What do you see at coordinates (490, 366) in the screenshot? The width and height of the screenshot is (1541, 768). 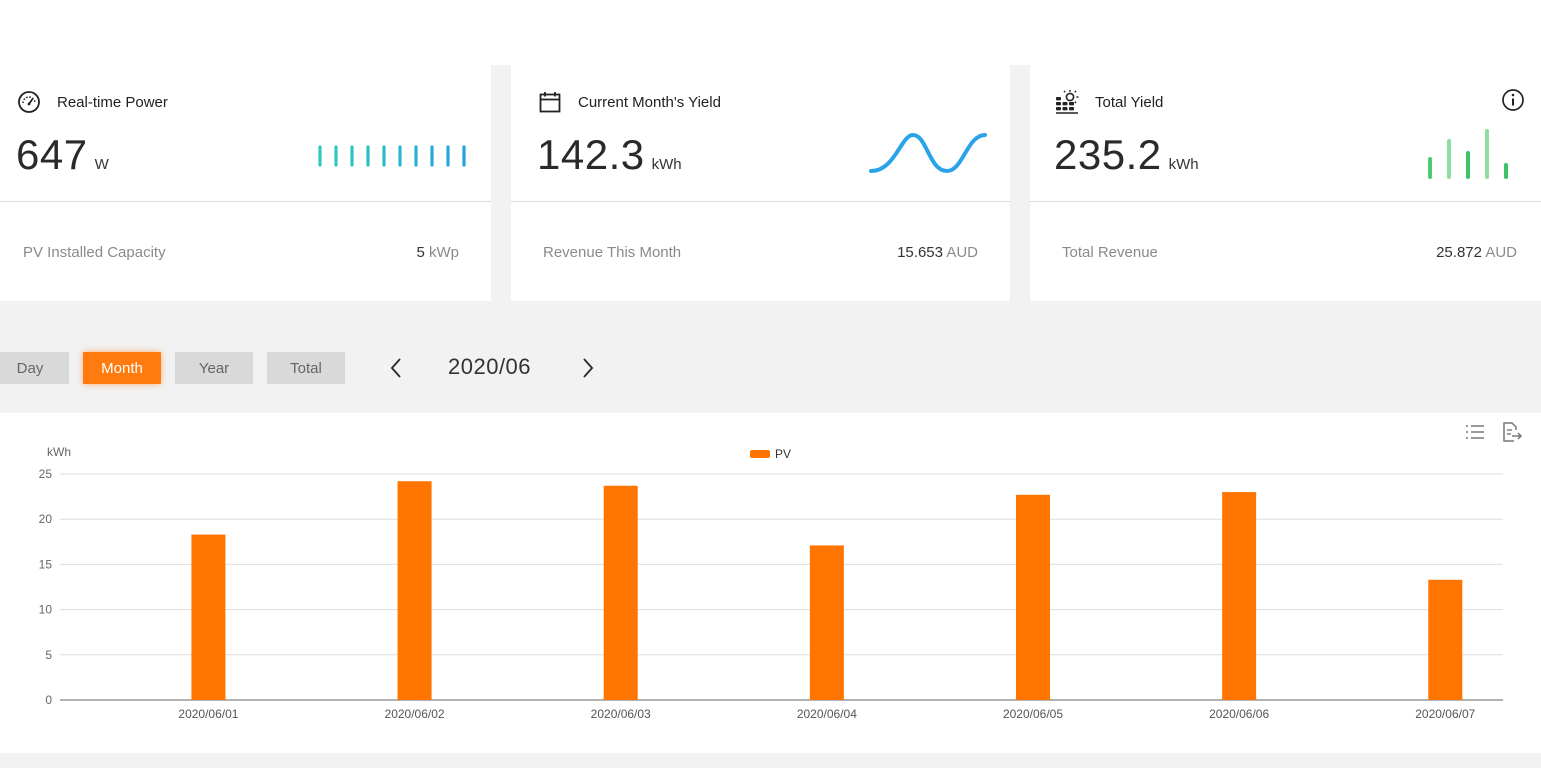 I see `current-date-label: 2020/06` at bounding box center [490, 366].